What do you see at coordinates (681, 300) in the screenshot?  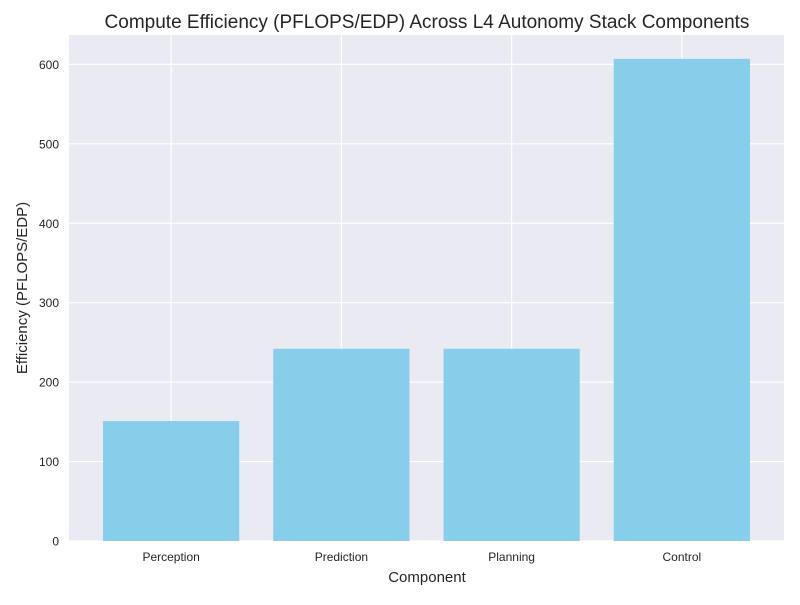 I see `bar-control` at bounding box center [681, 300].